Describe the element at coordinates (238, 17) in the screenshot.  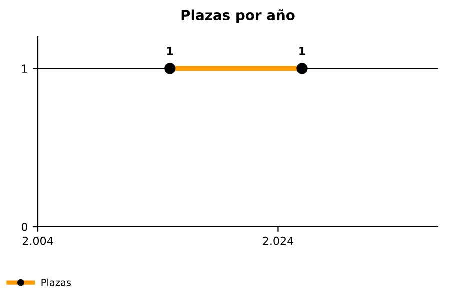
I see `chart-title: Plazas por año` at that location.